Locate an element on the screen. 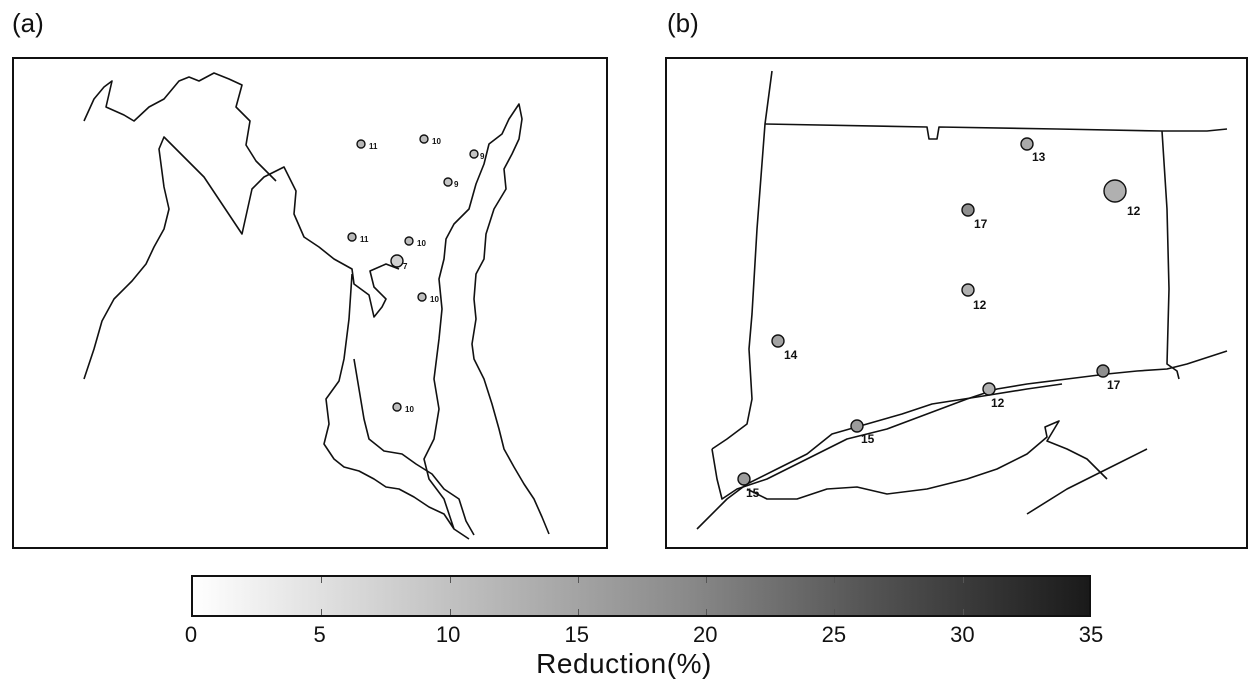 The width and height of the screenshot is (1248, 685). map-b-site-label: 14 is located at coordinates (791, 355).